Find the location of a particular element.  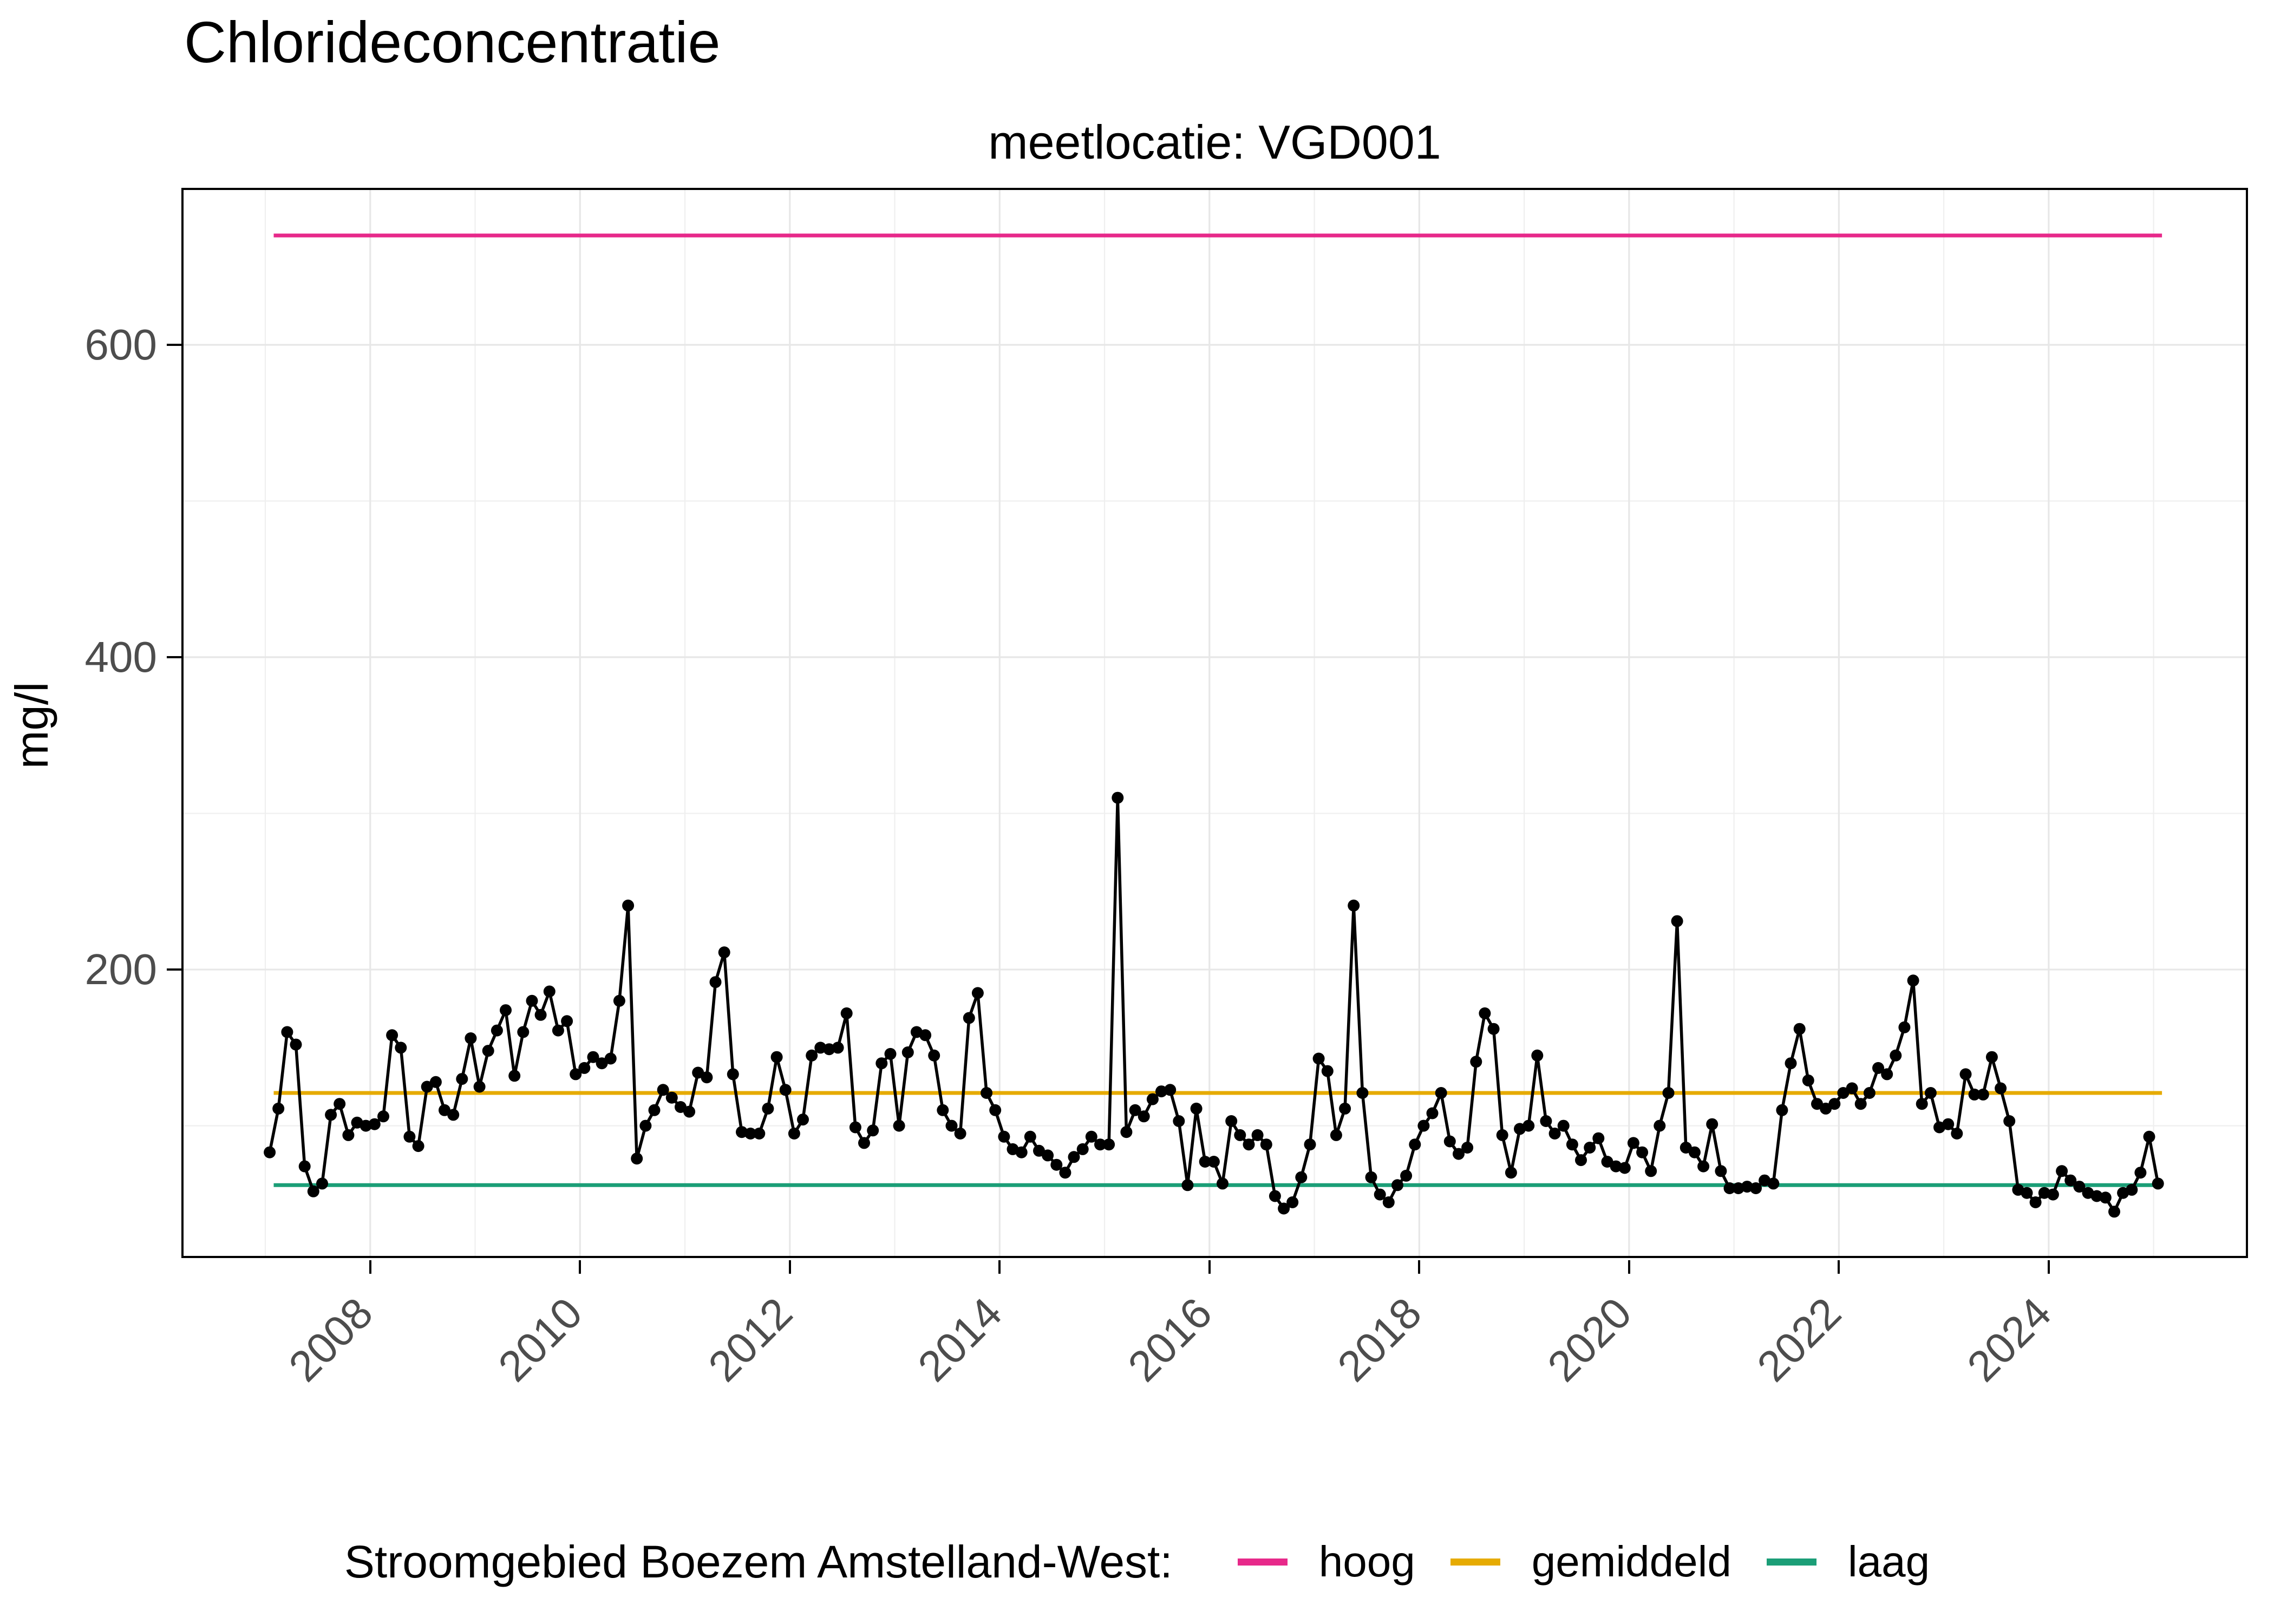

y-tick-label: 400 is located at coordinates (121, 658).